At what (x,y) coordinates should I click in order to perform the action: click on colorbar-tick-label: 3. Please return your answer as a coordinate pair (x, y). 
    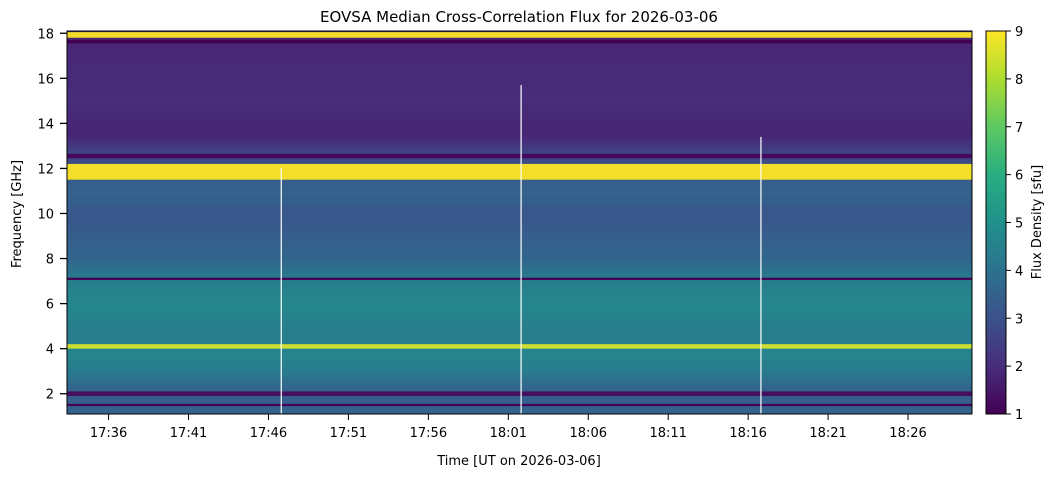
    Looking at the image, I should click on (1019, 319).